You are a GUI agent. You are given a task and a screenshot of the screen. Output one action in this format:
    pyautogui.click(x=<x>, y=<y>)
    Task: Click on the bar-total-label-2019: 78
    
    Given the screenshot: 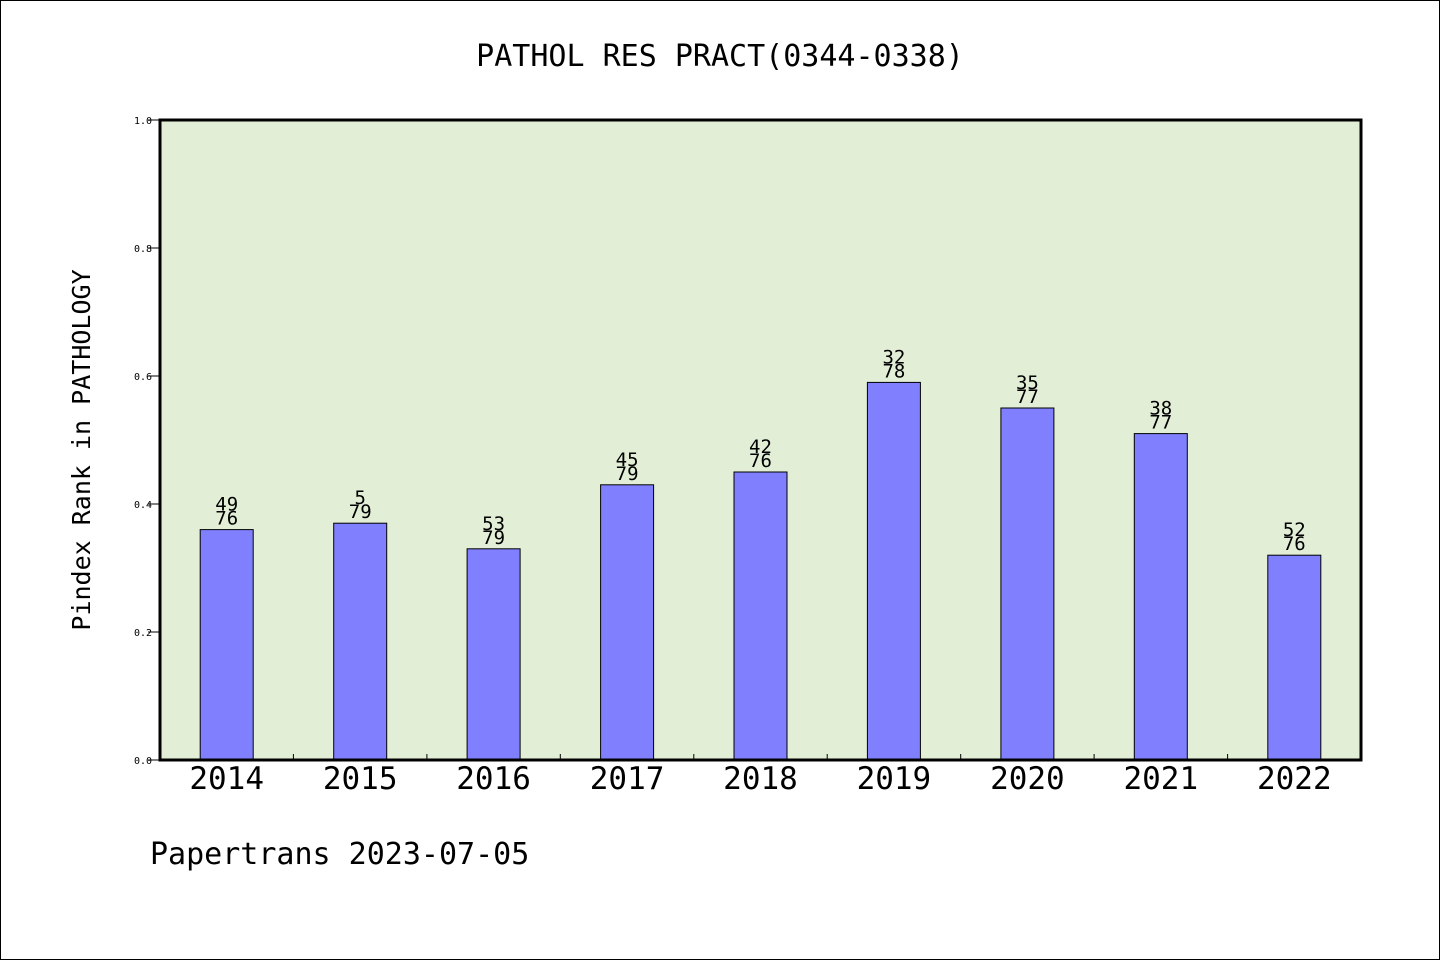 What is the action you would take?
    pyautogui.click(x=893, y=371)
    